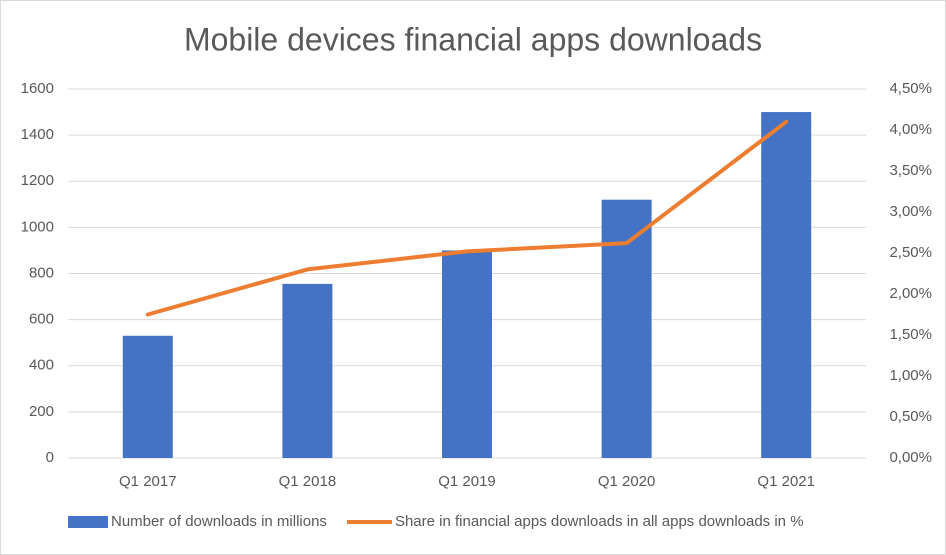 The image size is (946, 555). I want to click on y2-tick-label: 1,00%, so click(910, 375).